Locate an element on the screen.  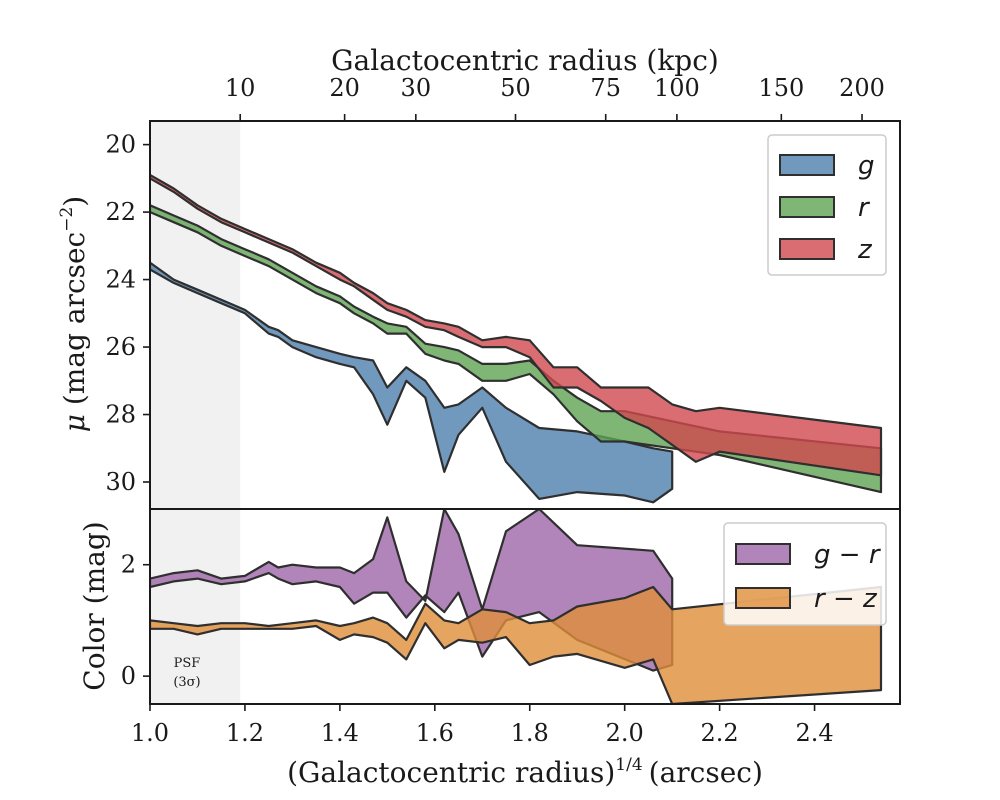
x-tick-label: 1.4 is located at coordinates (340, 733).